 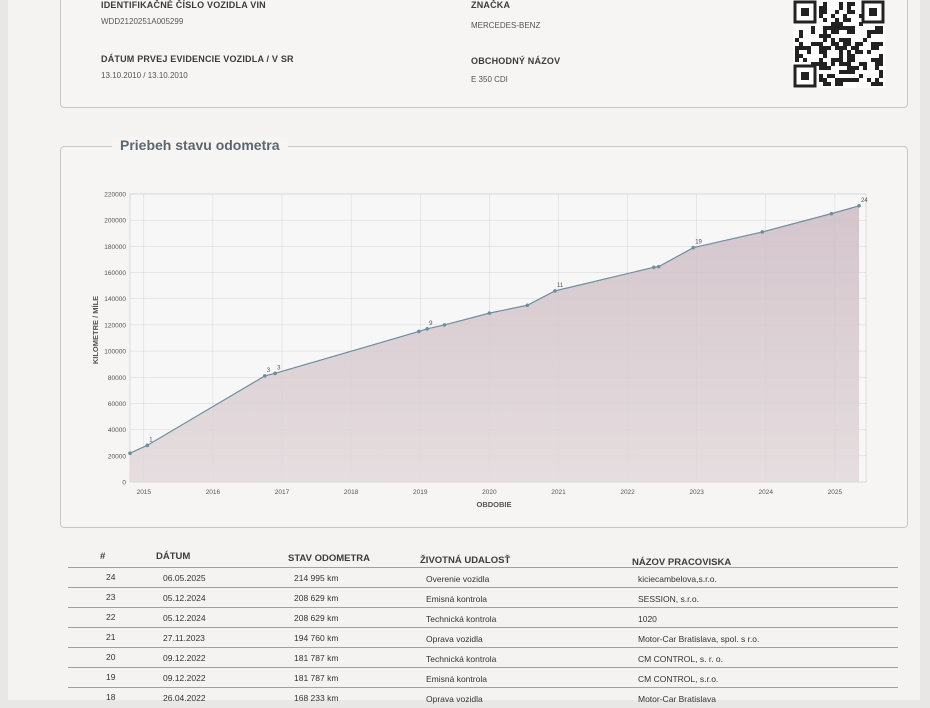 I want to click on cell-date: 26.04.2022, so click(x=184, y=697).